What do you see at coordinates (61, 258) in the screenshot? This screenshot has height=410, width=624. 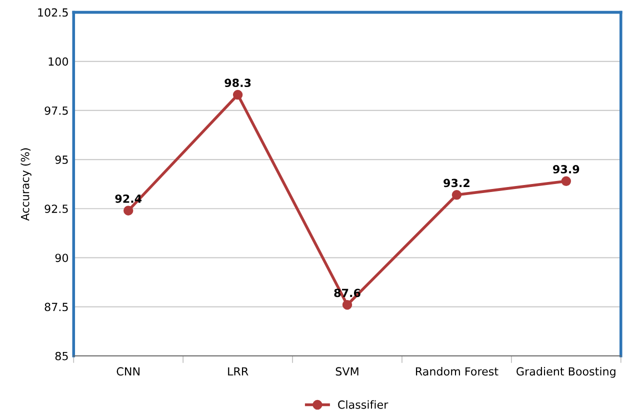 I see `y-tick-label: 90` at bounding box center [61, 258].